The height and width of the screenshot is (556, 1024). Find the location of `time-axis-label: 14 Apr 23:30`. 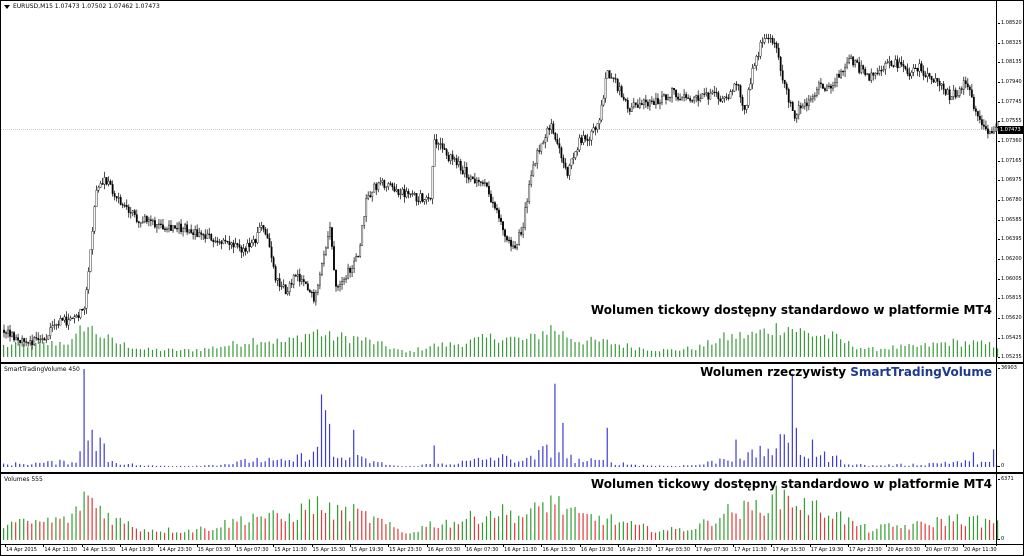

time-axis-label: 14 Apr 23:30 is located at coordinates (175, 550).